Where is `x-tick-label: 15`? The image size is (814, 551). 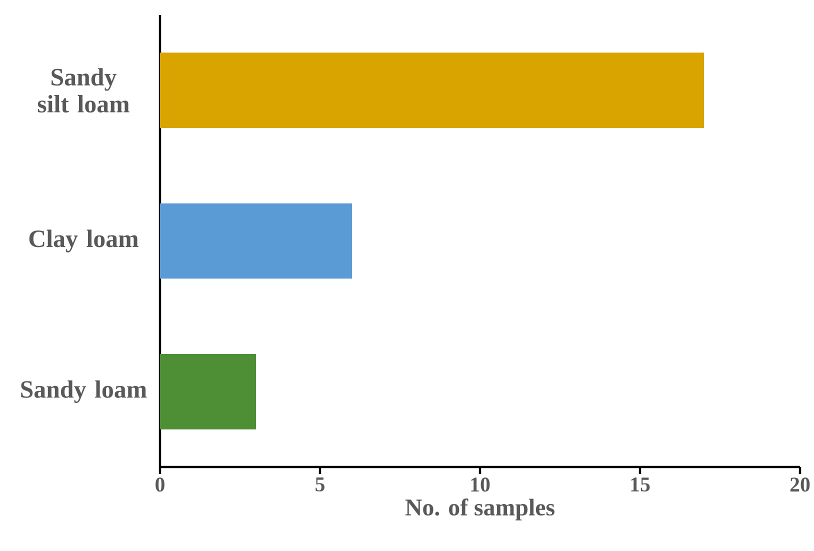
x-tick-label: 15 is located at coordinates (640, 485).